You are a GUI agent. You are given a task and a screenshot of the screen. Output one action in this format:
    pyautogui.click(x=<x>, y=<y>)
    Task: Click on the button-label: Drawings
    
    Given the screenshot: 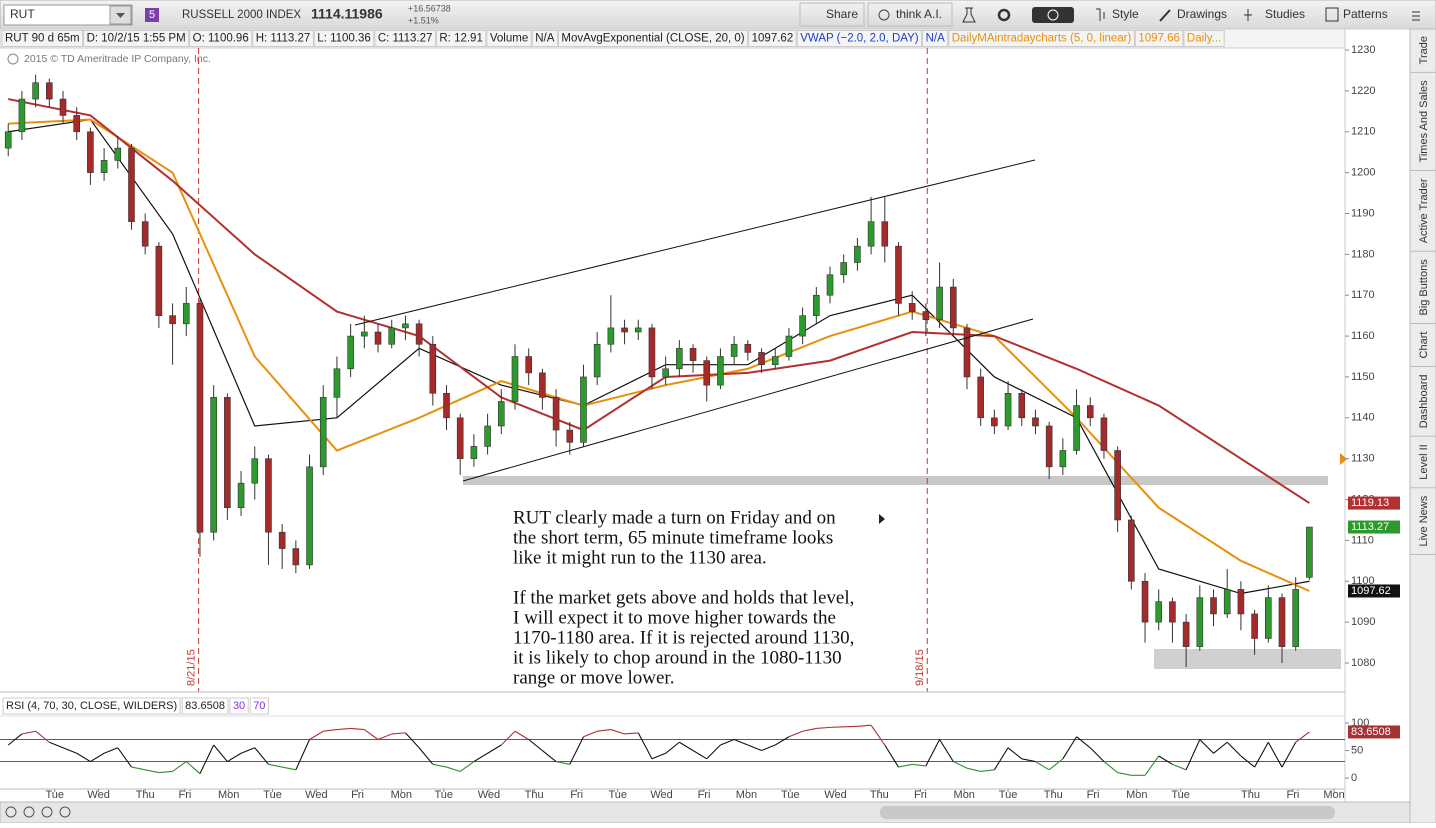 What is the action you would take?
    pyautogui.click(x=1202, y=14)
    